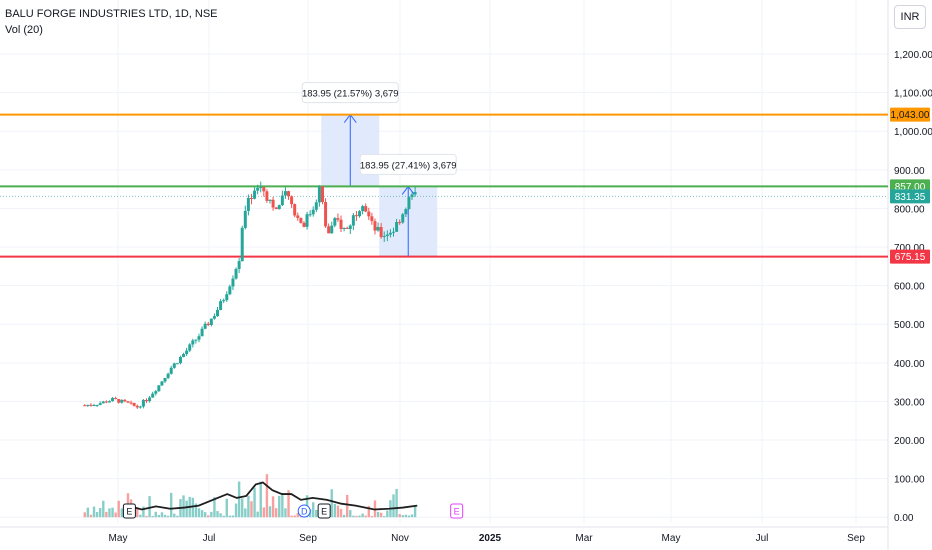 Image resolution: width=932 pixels, height=550 pixels. Describe the element at coordinates (111, 14) in the screenshot. I see `symbol-title: BALU FORGE INDUSTRIES LTD, 1D, NSE` at that location.